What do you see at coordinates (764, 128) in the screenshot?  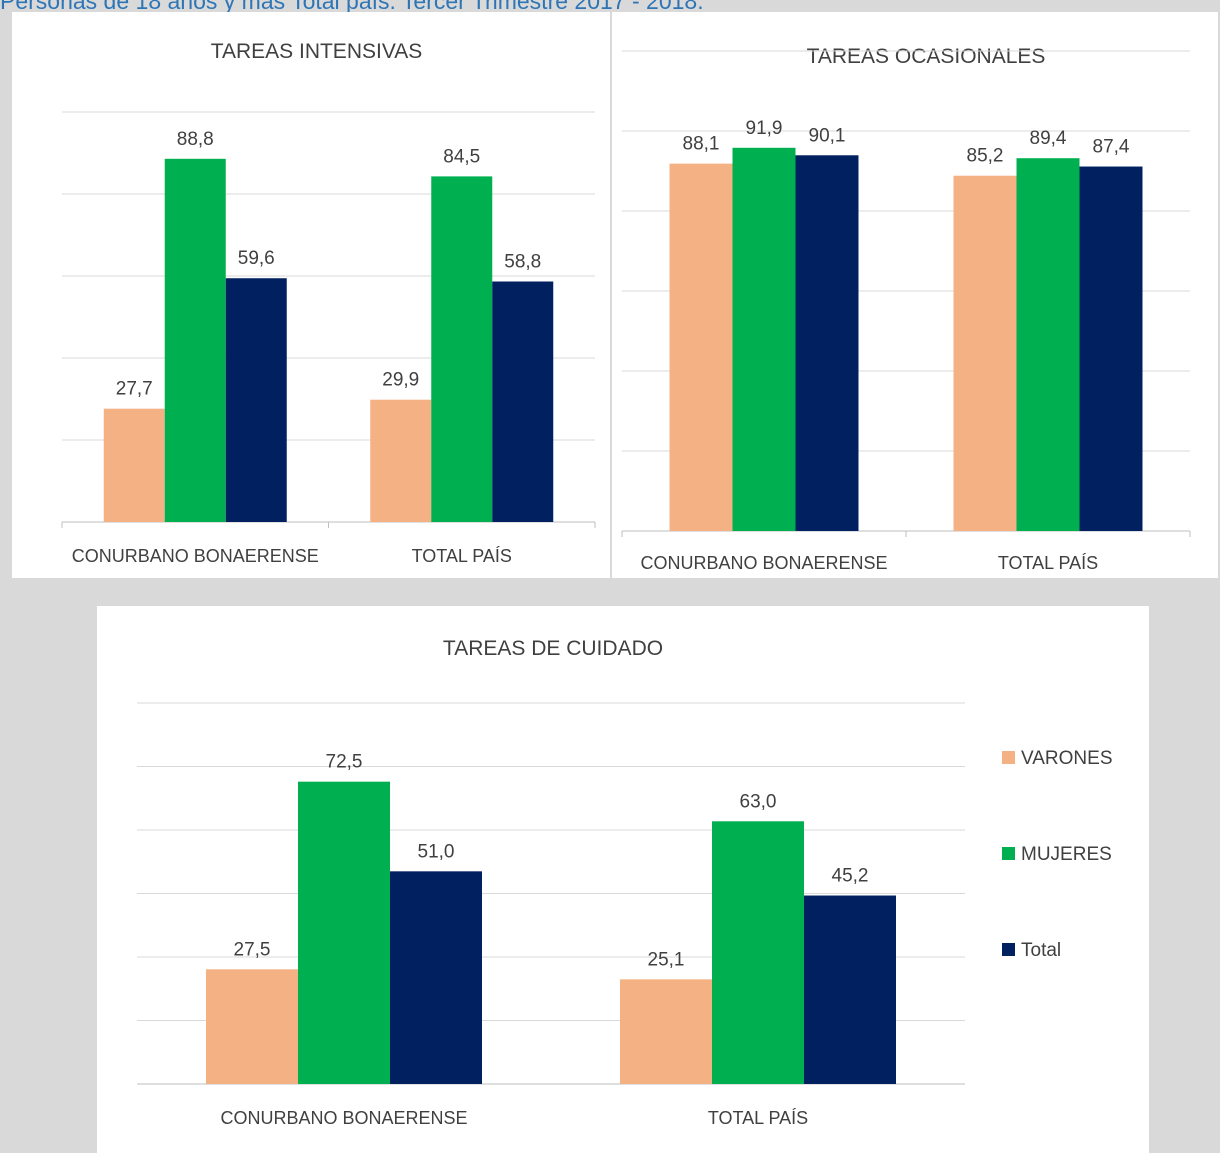 I see `data-label: 91,9` at bounding box center [764, 128].